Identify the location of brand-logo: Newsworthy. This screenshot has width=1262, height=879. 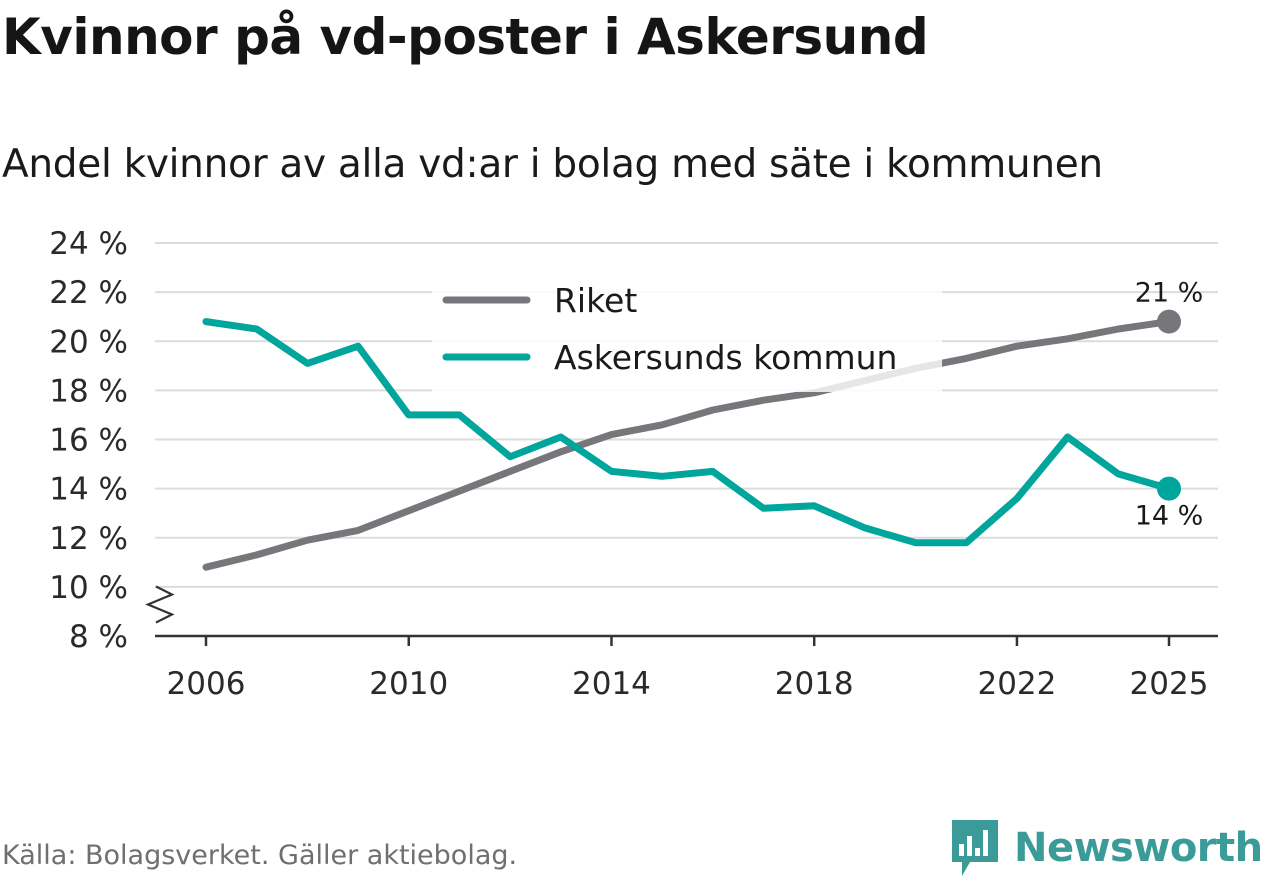
(1106, 848).